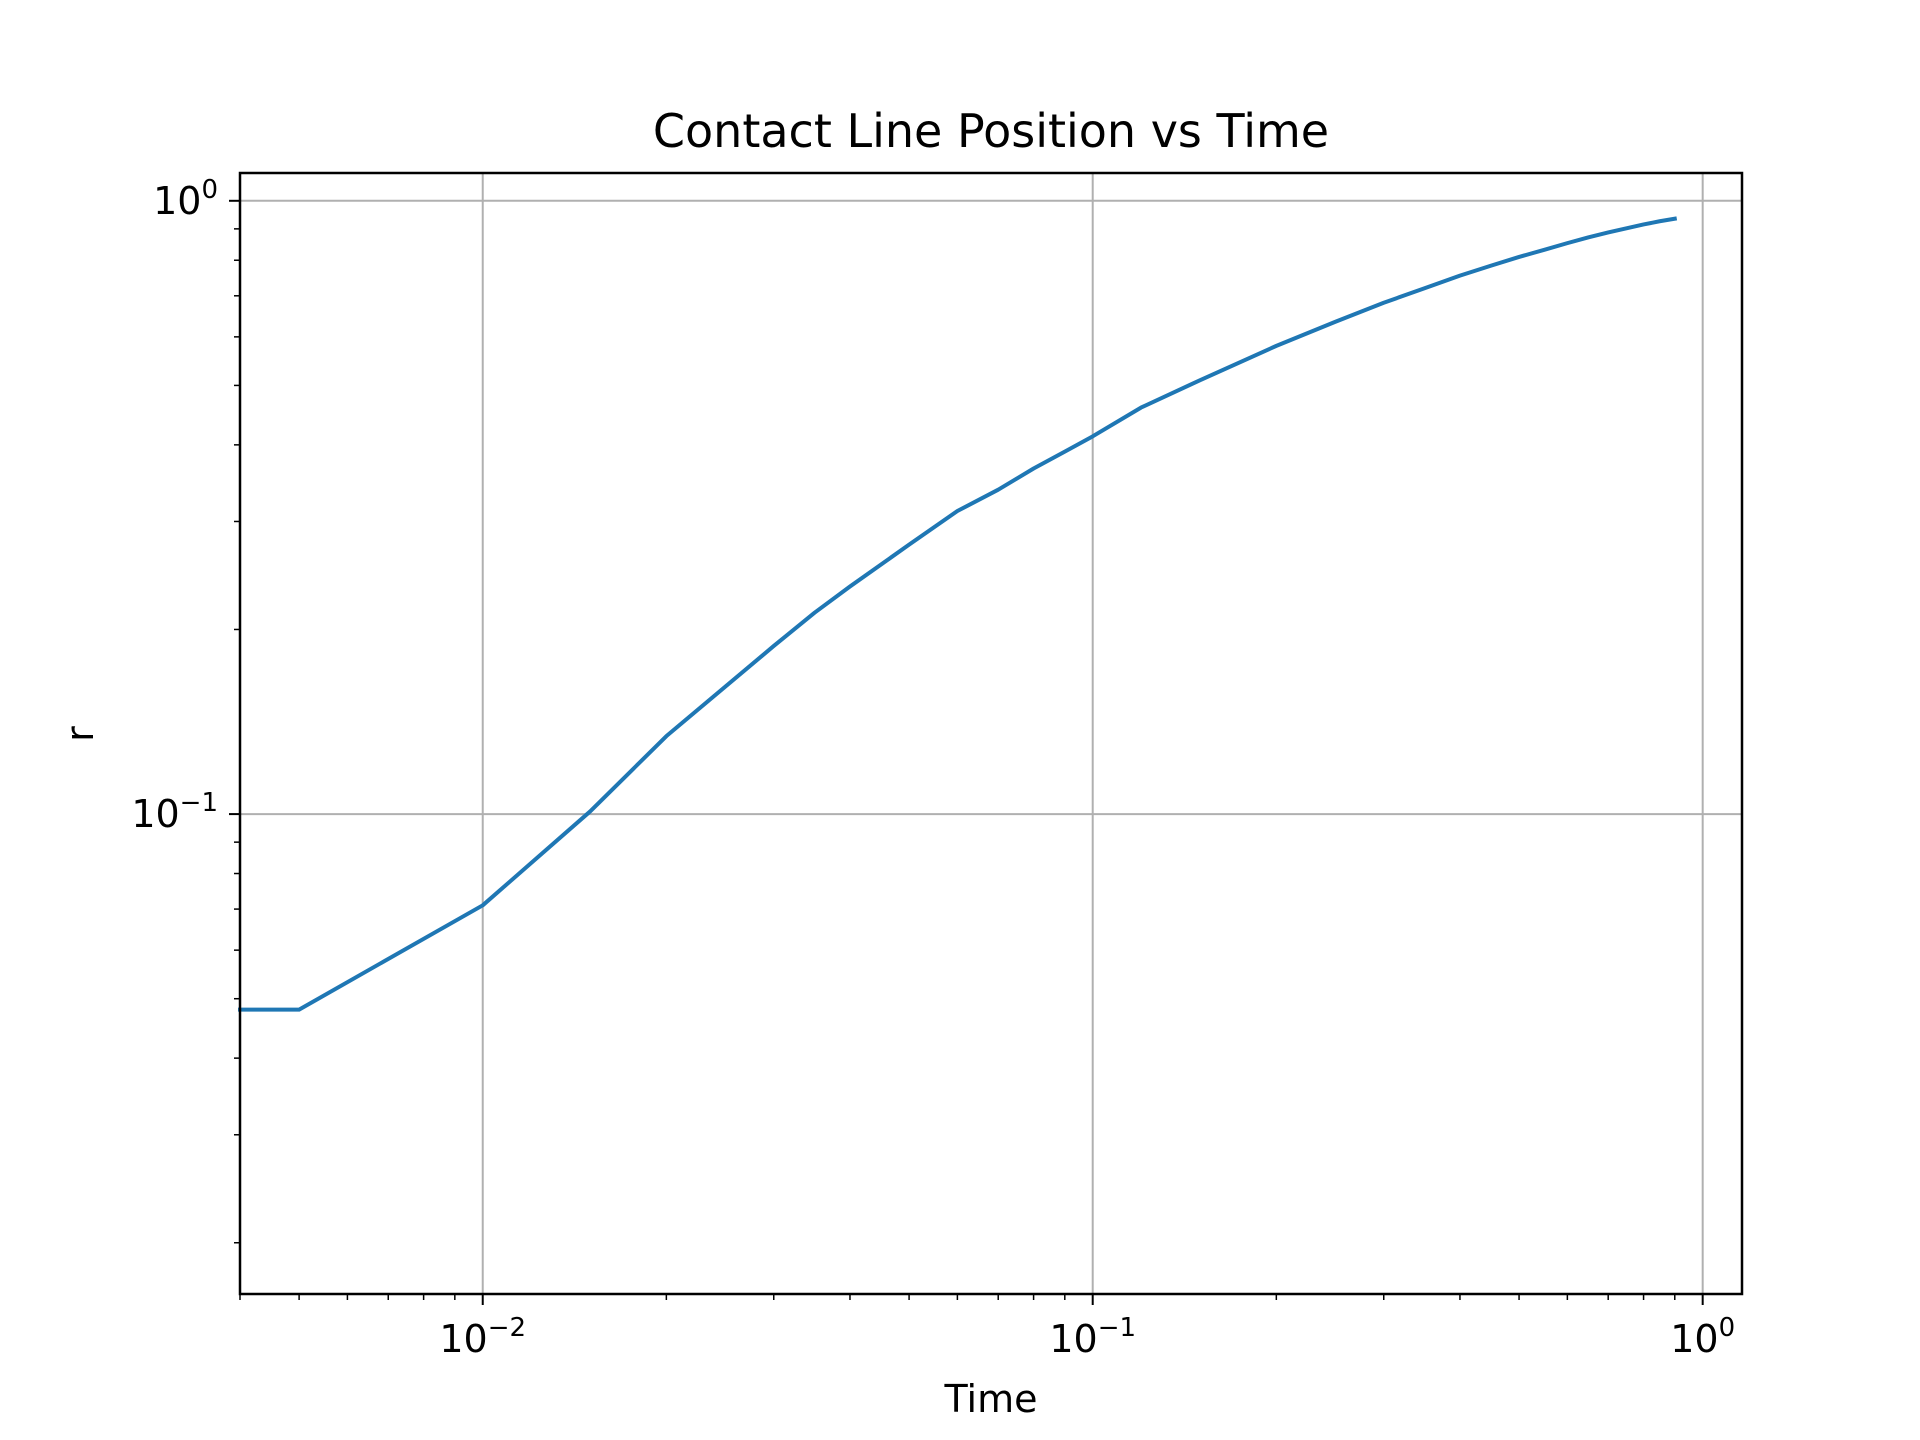 The width and height of the screenshot is (1920, 1440). Describe the element at coordinates (991, 1399) in the screenshot. I see `x-axis-label: Time` at that location.